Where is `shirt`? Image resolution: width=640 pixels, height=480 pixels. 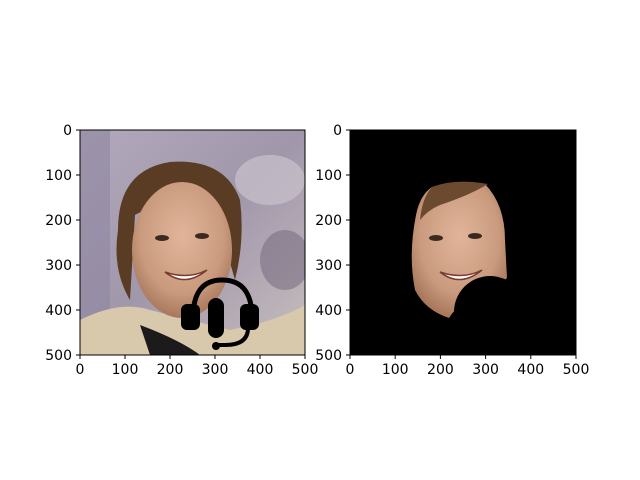 shirt is located at coordinates (170, 340).